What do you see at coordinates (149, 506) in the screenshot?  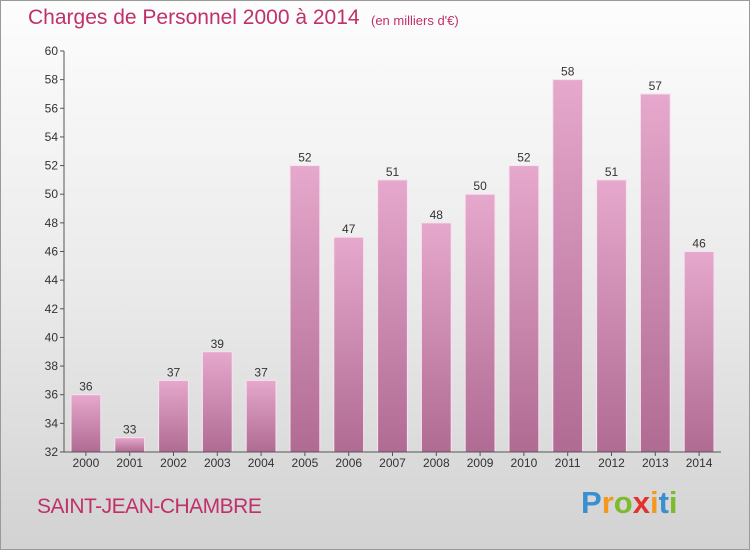 I see `commune-name: SAINT-JEAN-CHAMBRE` at bounding box center [149, 506].